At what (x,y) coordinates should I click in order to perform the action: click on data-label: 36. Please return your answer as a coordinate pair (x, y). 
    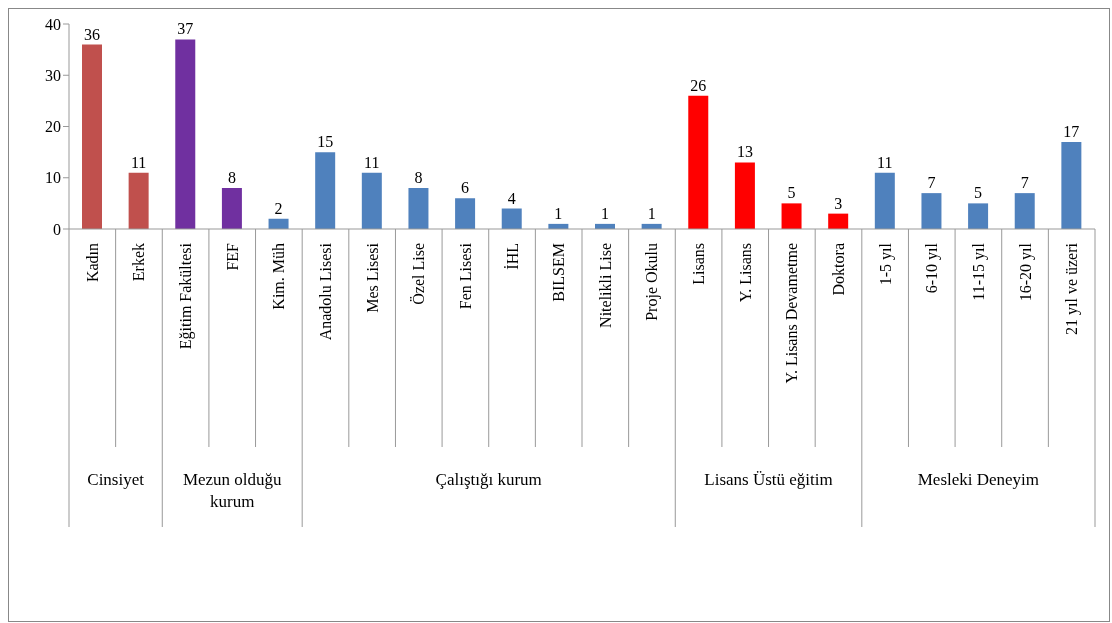
    Looking at the image, I should click on (92, 34).